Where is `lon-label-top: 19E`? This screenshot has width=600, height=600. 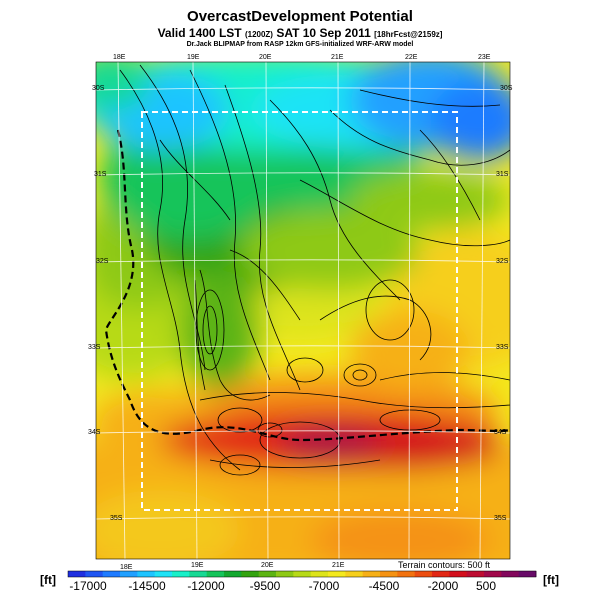 lon-label-top: 19E is located at coordinates (193, 57).